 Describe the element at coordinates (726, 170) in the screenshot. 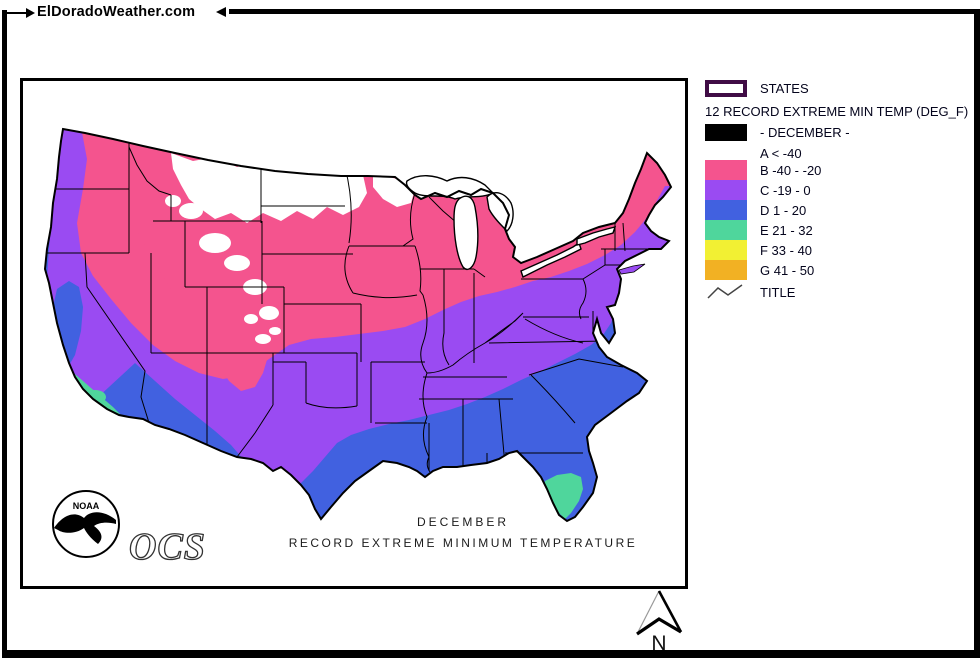

I see `class-b-swatch` at that location.